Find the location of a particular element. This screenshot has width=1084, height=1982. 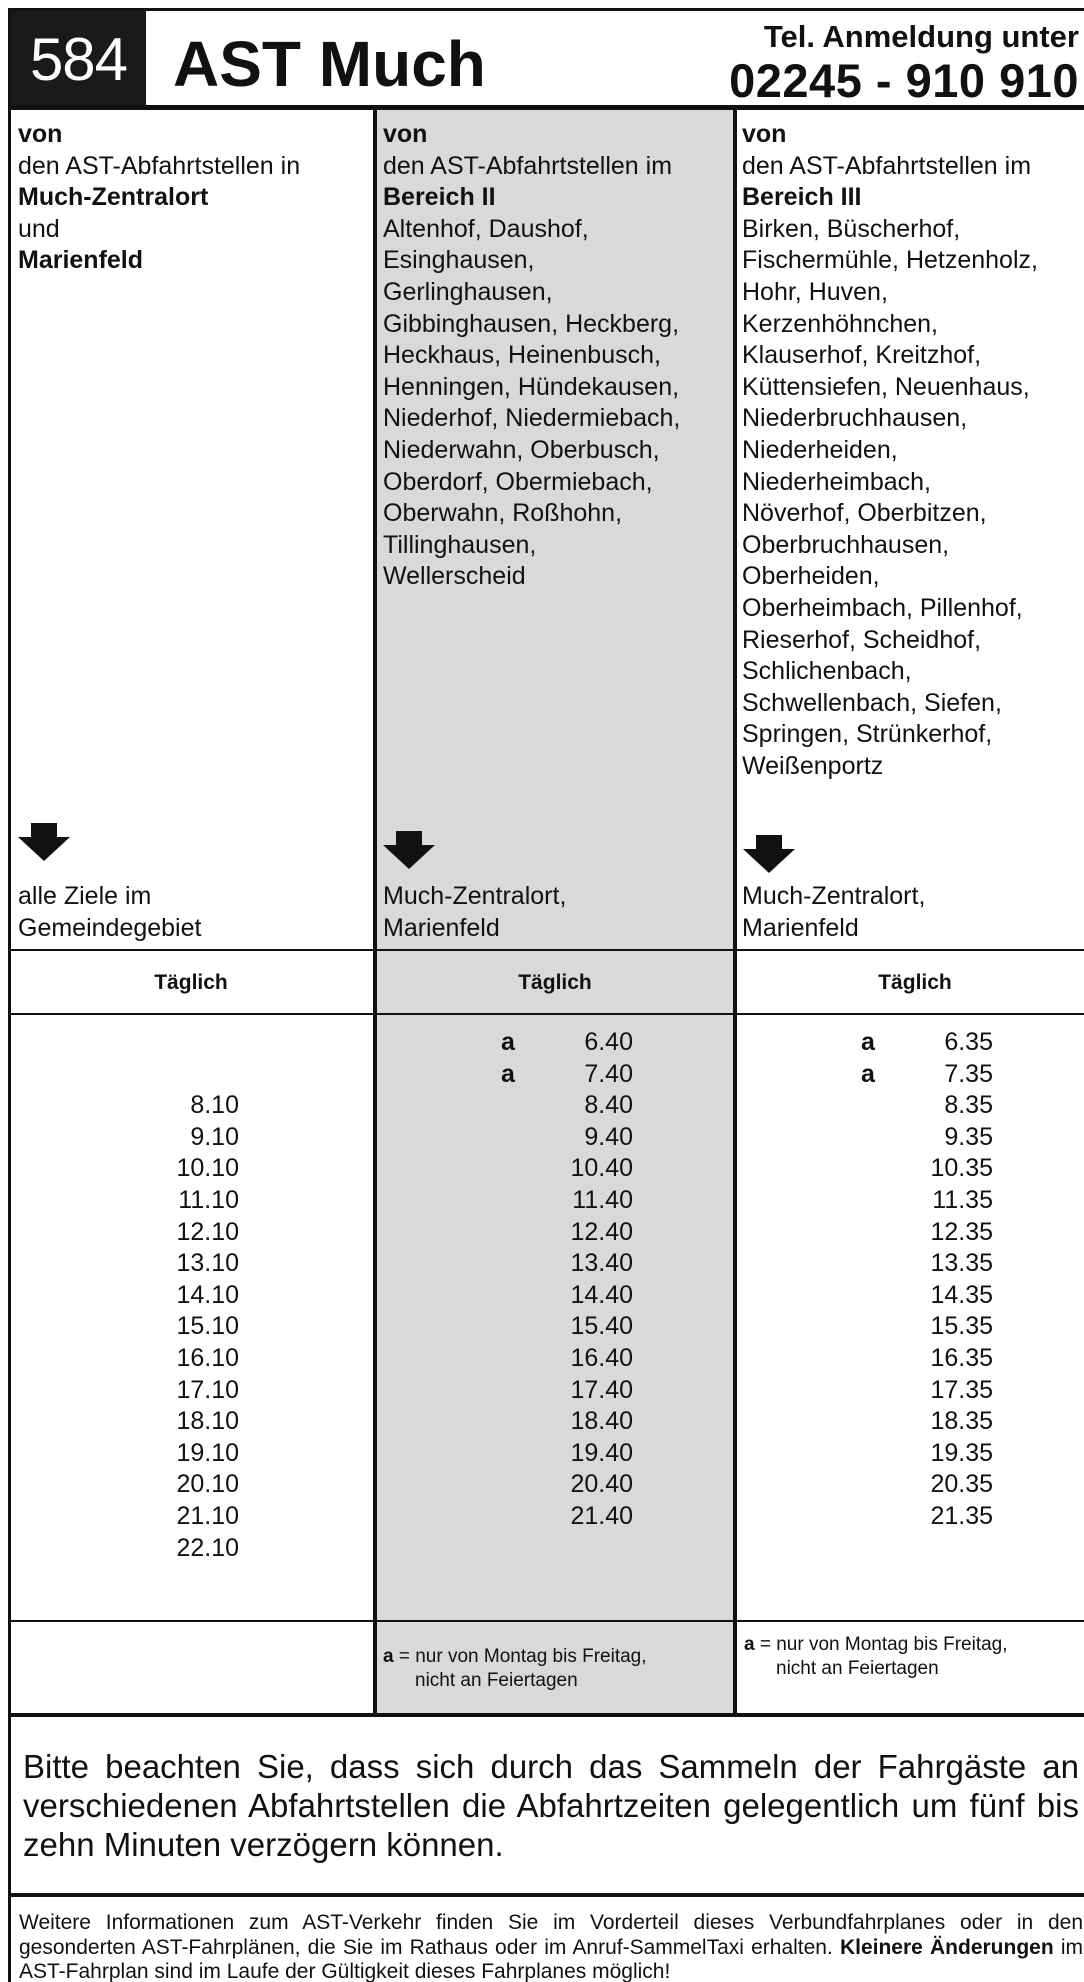

origin-area: Much-Zentralort is located at coordinates (113, 197).